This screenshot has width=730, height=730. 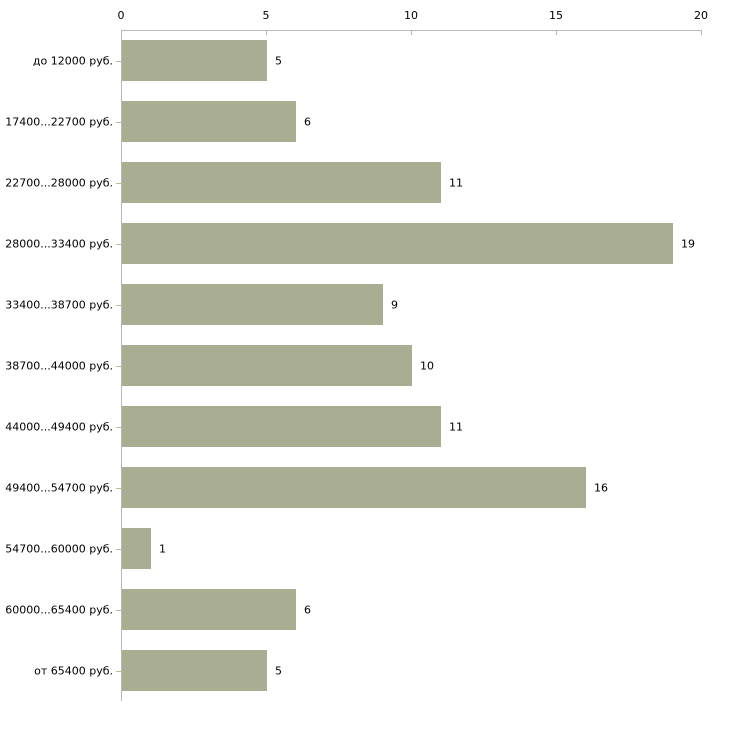 I want to click on category-label: 28000...33400 руб., so click(x=59, y=243).